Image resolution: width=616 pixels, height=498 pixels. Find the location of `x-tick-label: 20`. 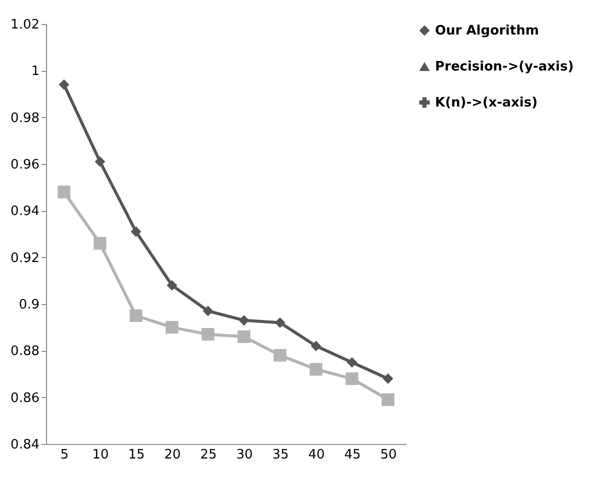

x-tick-label: 20 is located at coordinates (172, 455).